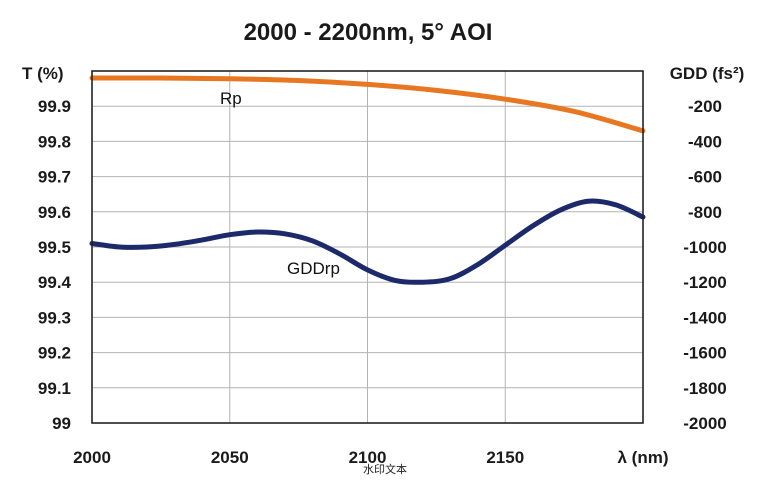  Describe the element at coordinates (704, 317) in the screenshot. I see `y-right-tick-label: -1400` at that location.